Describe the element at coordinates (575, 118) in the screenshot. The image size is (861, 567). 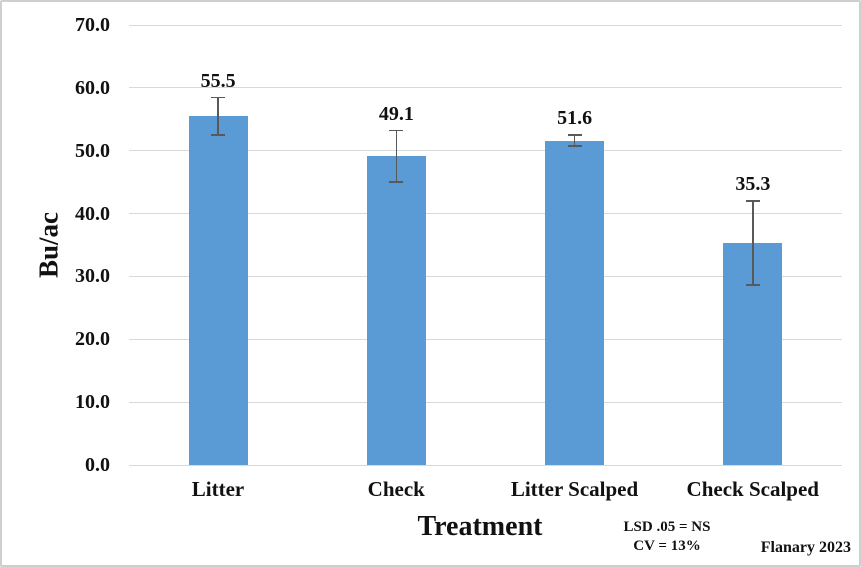
I see `bar-value-label: 51.6` at that location.